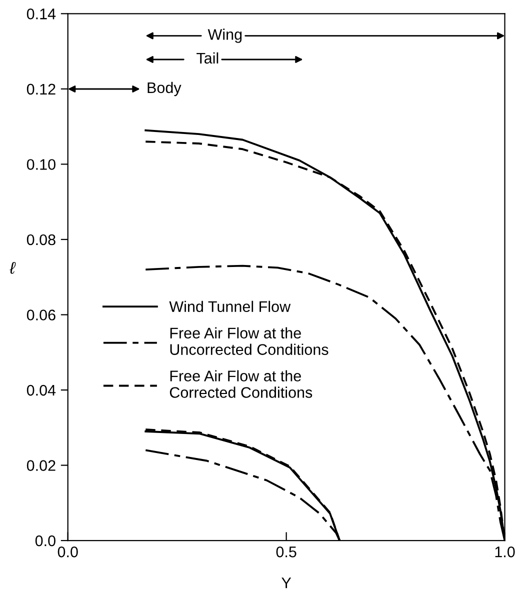 The height and width of the screenshot is (594, 522). I want to click on annotation: Tail, so click(207, 58).